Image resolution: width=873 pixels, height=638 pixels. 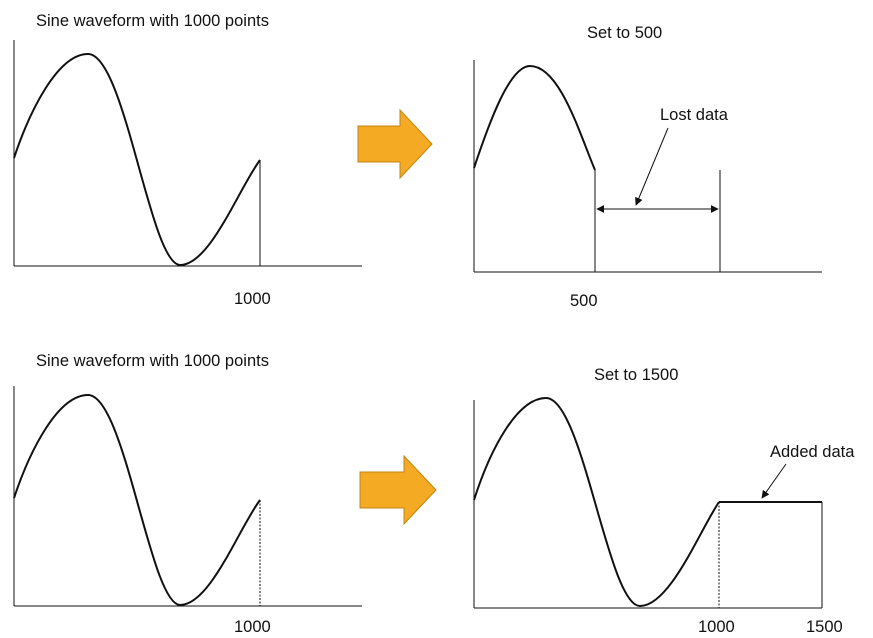 What do you see at coordinates (716, 627) in the screenshot?
I see `old-record-length-label: 1000` at bounding box center [716, 627].